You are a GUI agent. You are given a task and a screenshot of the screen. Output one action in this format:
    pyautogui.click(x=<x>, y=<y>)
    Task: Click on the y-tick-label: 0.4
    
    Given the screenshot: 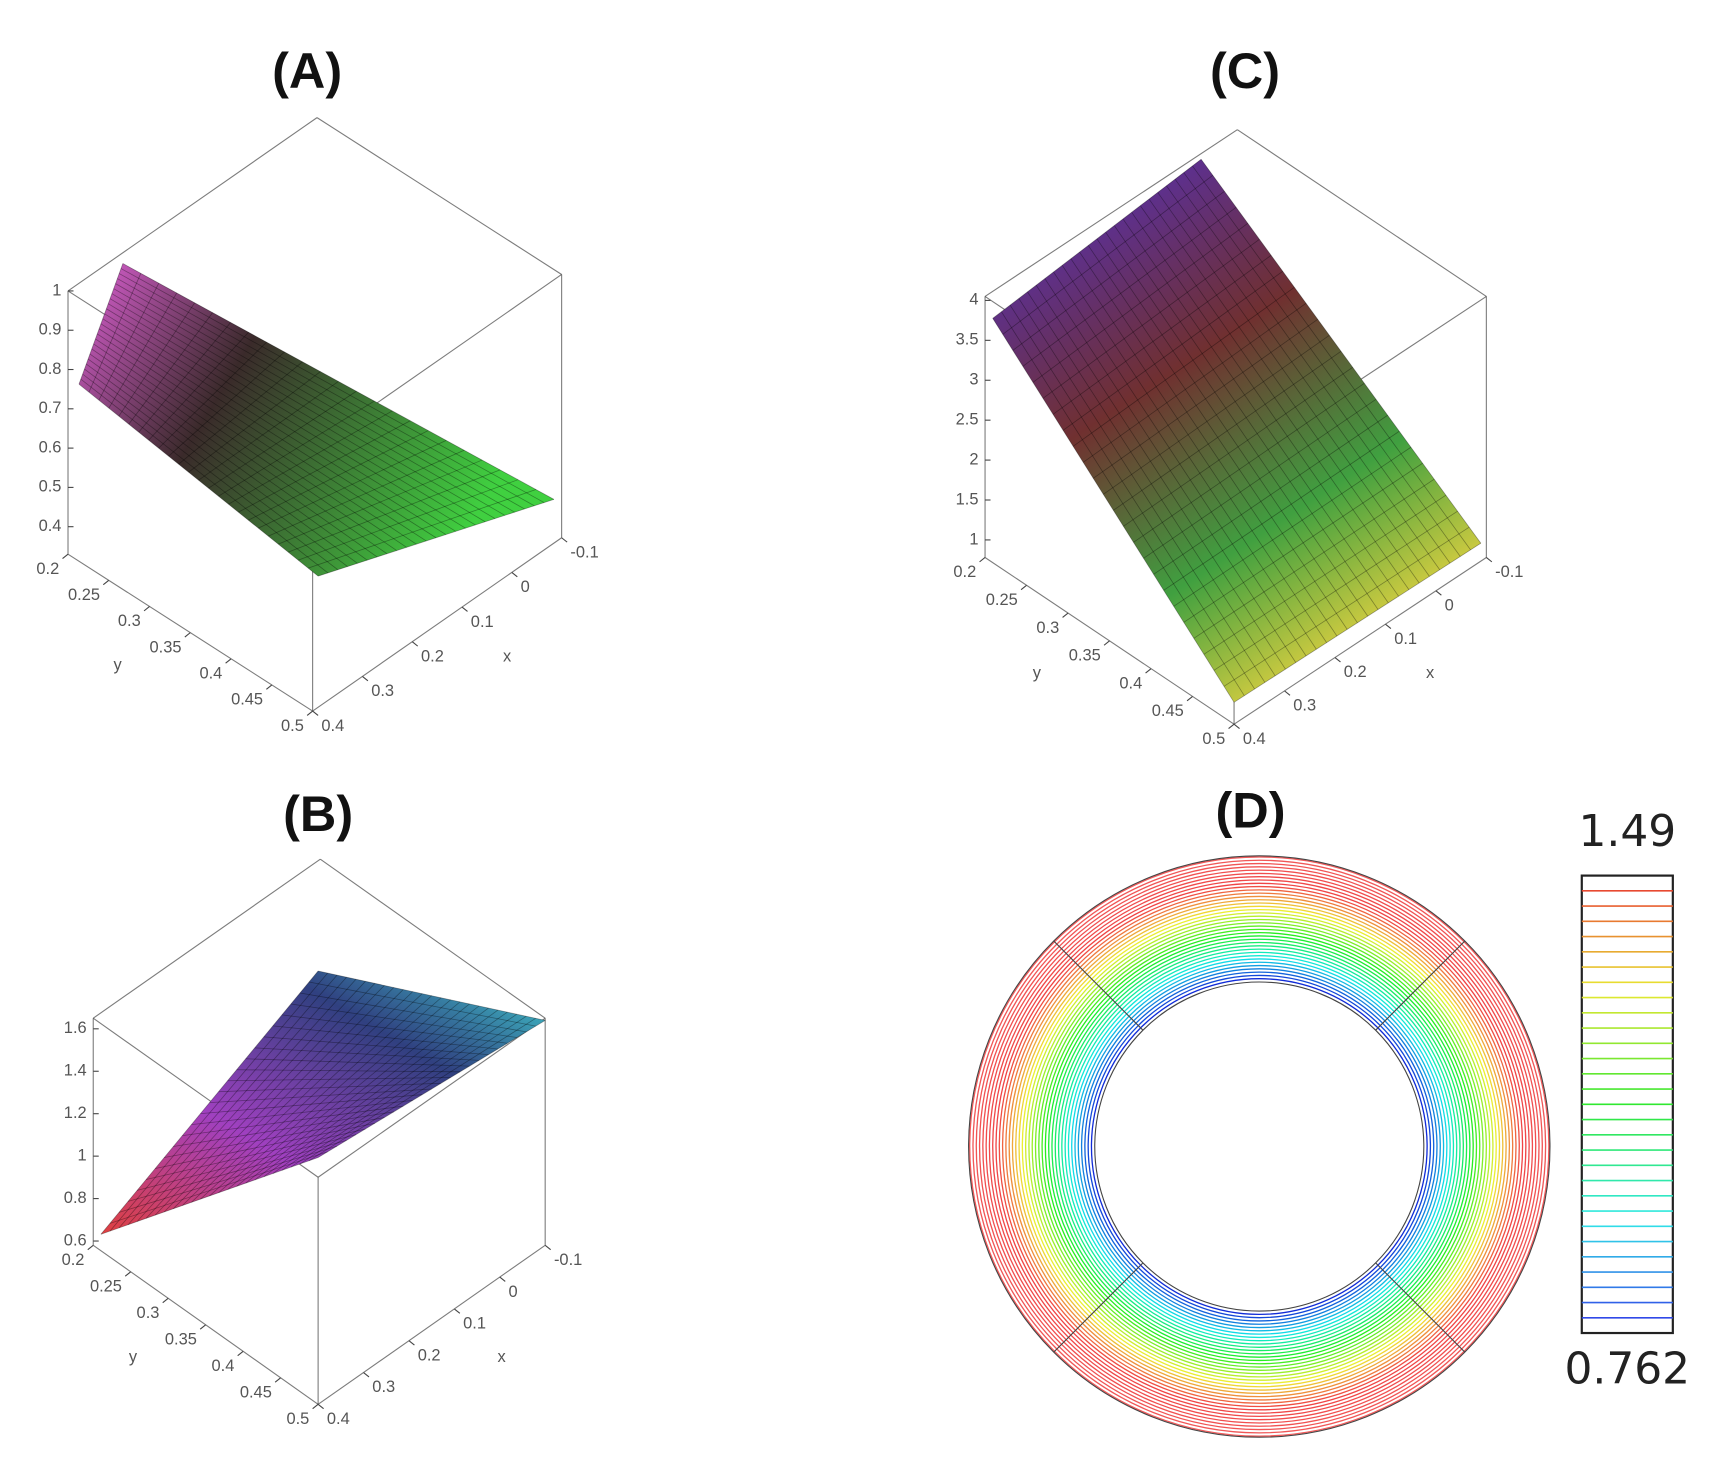 What is the action you would take?
    pyautogui.click(x=1130, y=683)
    